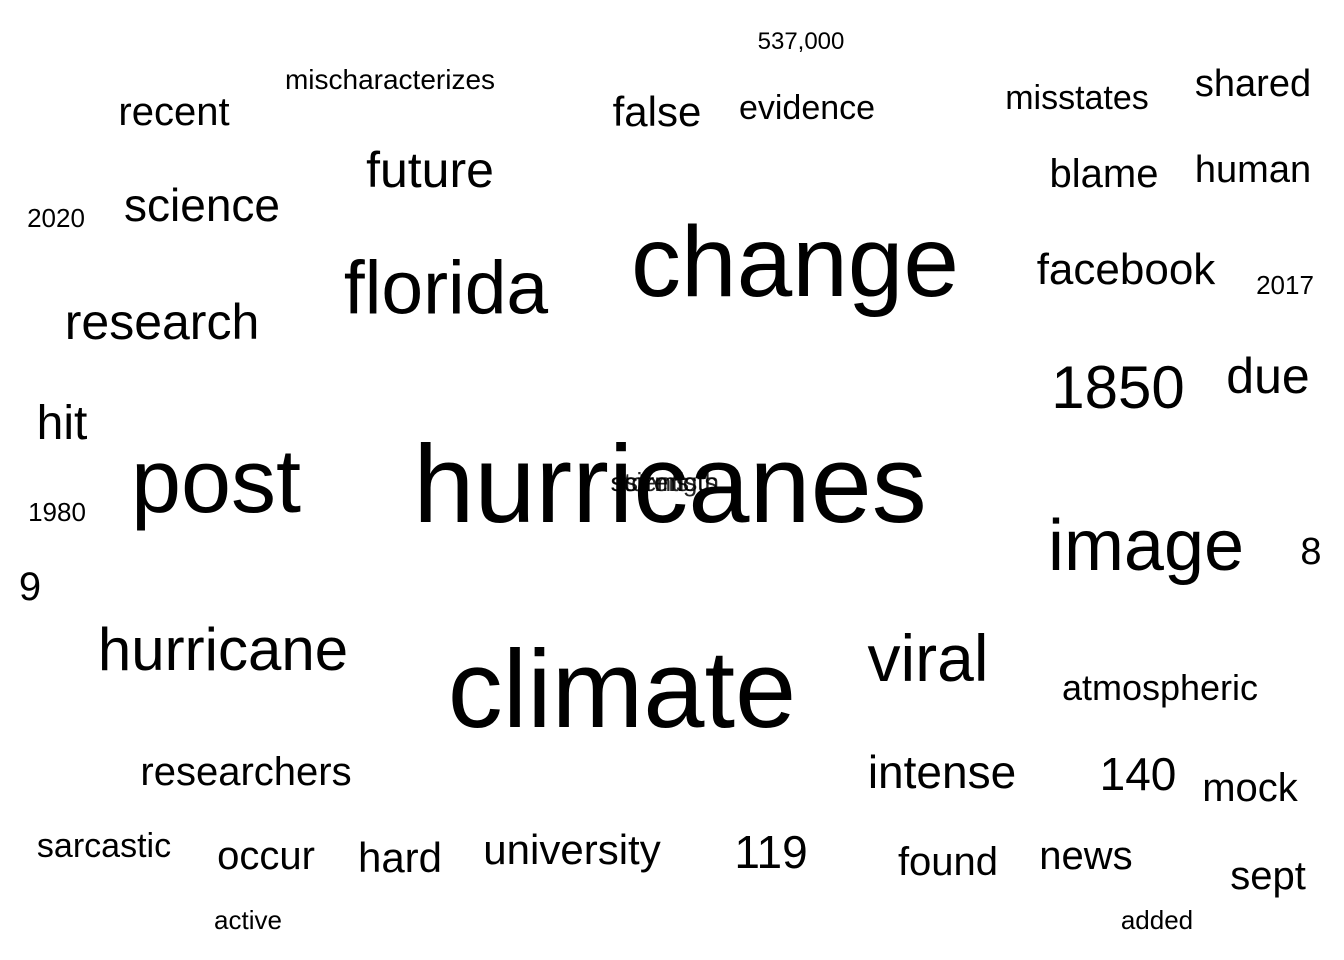 This screenshot has width=1344, height=960. Describe the element at coordinates (928, 658) in the screenshot. I see `word-viral: viral` at that location.